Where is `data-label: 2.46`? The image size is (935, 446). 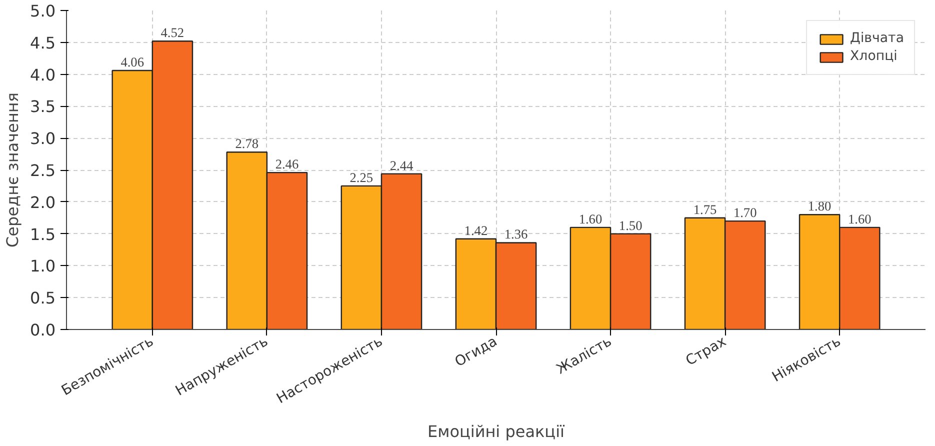
data-label: 2.46 is located at coordinates (287, 164).